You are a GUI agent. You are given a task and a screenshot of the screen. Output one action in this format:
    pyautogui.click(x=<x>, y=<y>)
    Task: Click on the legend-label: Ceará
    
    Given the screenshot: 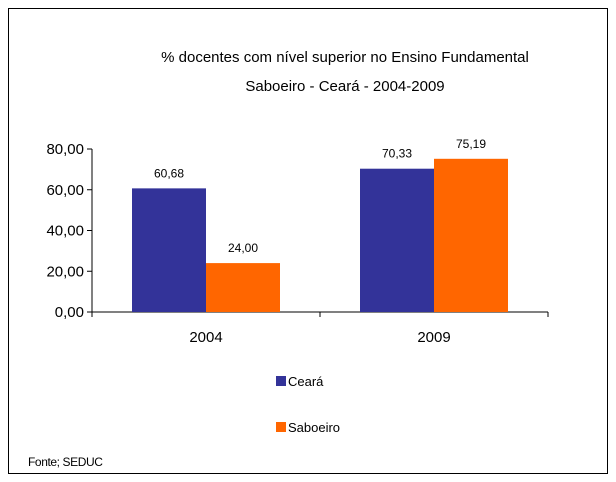 What is the action you would take?
    pyautogui.click(x=306, y=381)
    